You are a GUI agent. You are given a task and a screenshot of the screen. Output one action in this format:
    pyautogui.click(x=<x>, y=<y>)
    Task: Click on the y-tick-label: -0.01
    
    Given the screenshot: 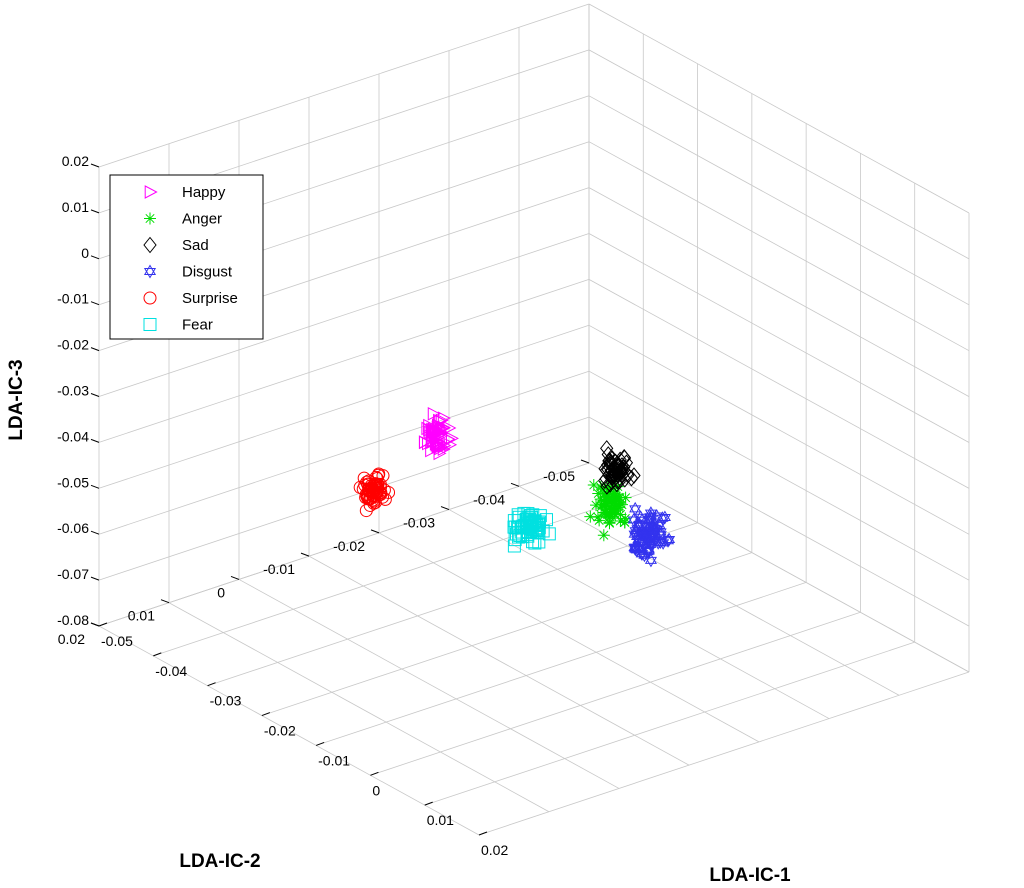 What is the action you would take?
    pyautogui.click(x=279, y=569)
    